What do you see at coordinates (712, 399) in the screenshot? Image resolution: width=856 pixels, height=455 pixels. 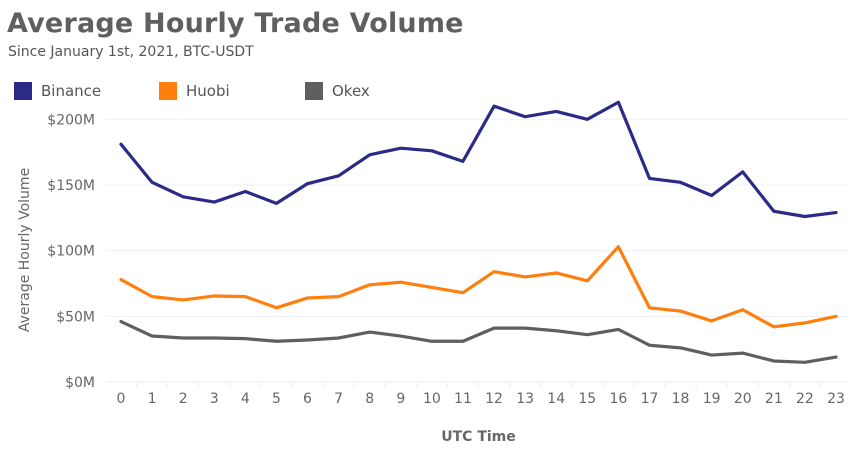 I see `x-tick-label: 19` at bounding box center [712, 399].